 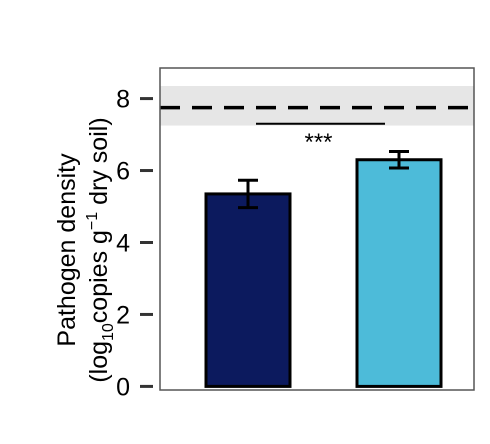 What do you see at coordinates (92, 221) in the screenshot?
I see `y-axis-label-superscript: −1` at bounding box center [92, 221].